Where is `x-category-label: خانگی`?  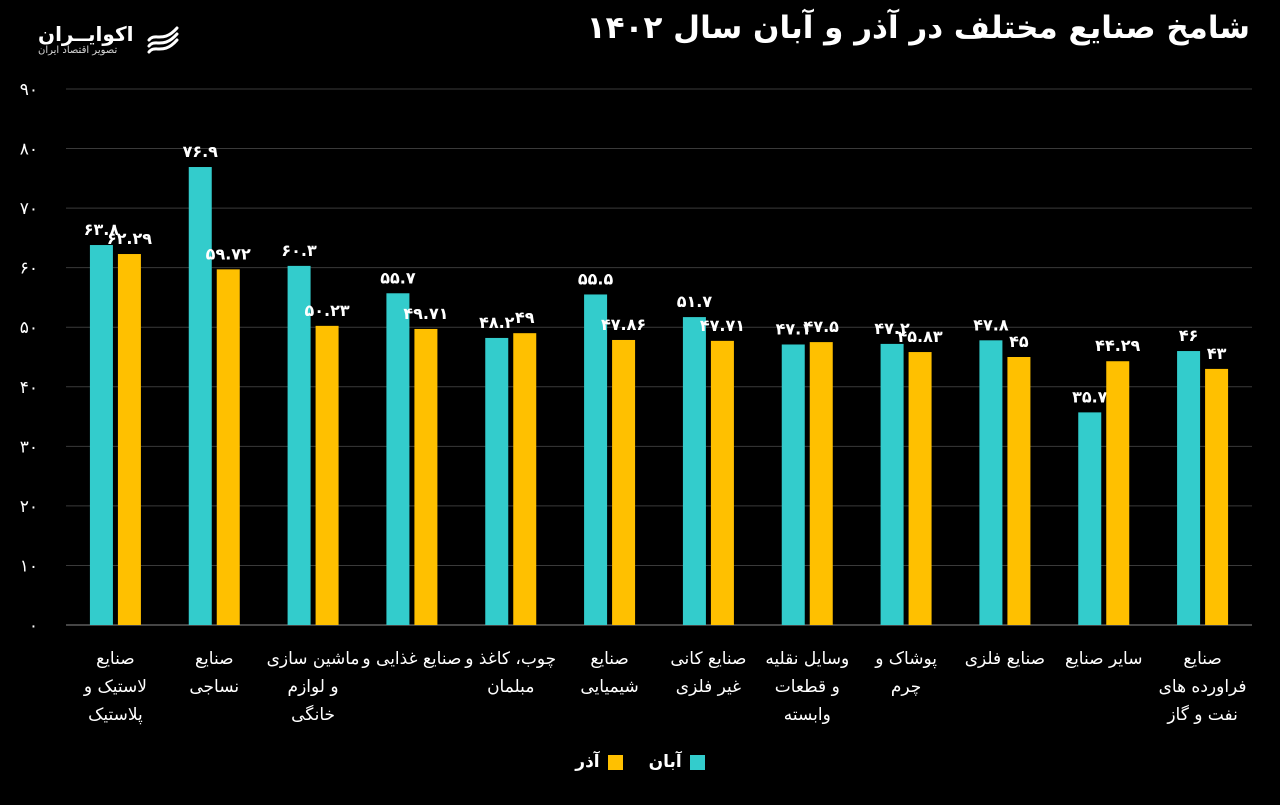
x-category-label: خانگی is located at coordinates (313, 714).